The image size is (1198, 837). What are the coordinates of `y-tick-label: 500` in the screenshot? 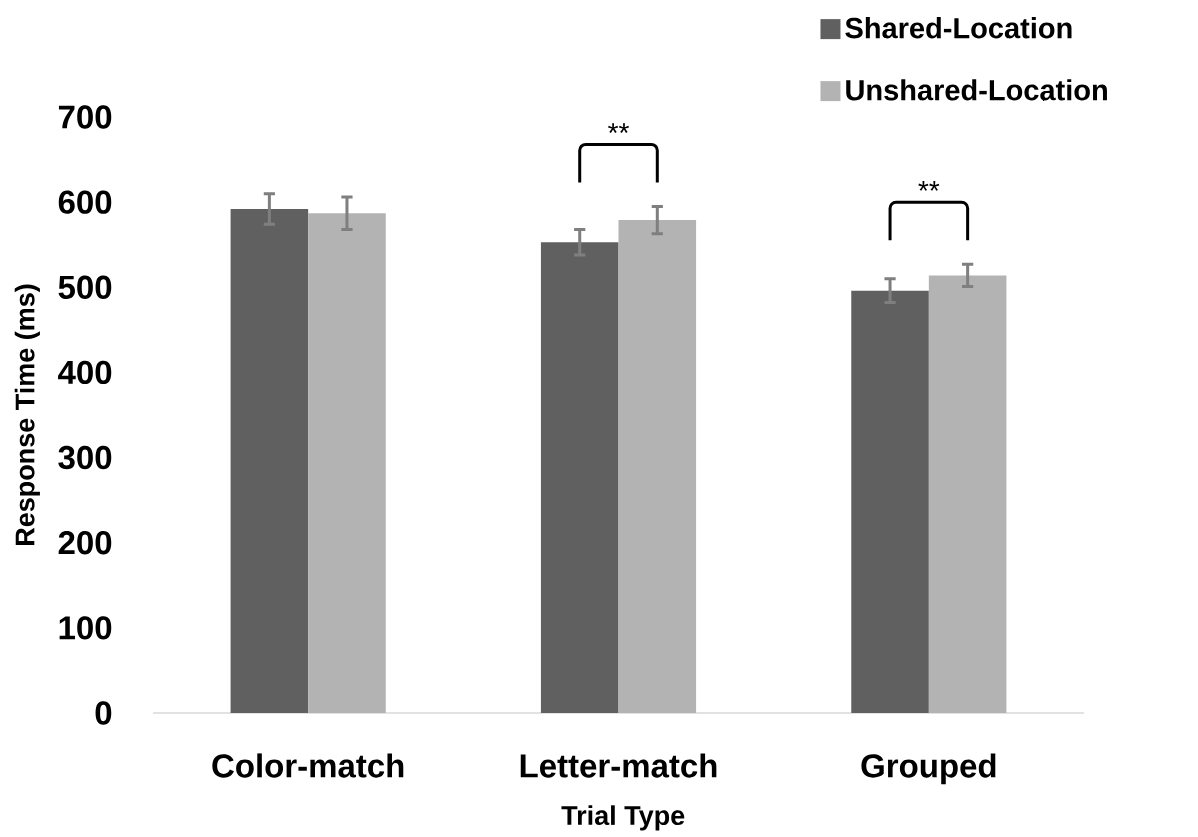 It's located at (85, 287).